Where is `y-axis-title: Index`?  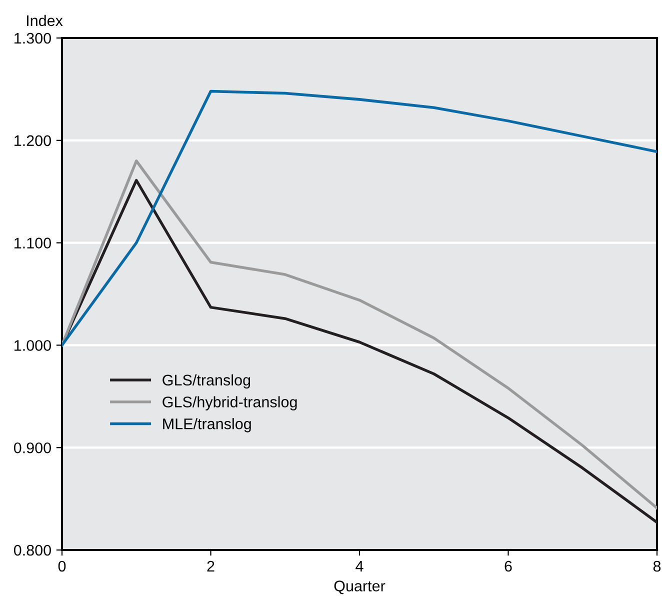
y-axis-title: Index is located at coordinates (45, 20).